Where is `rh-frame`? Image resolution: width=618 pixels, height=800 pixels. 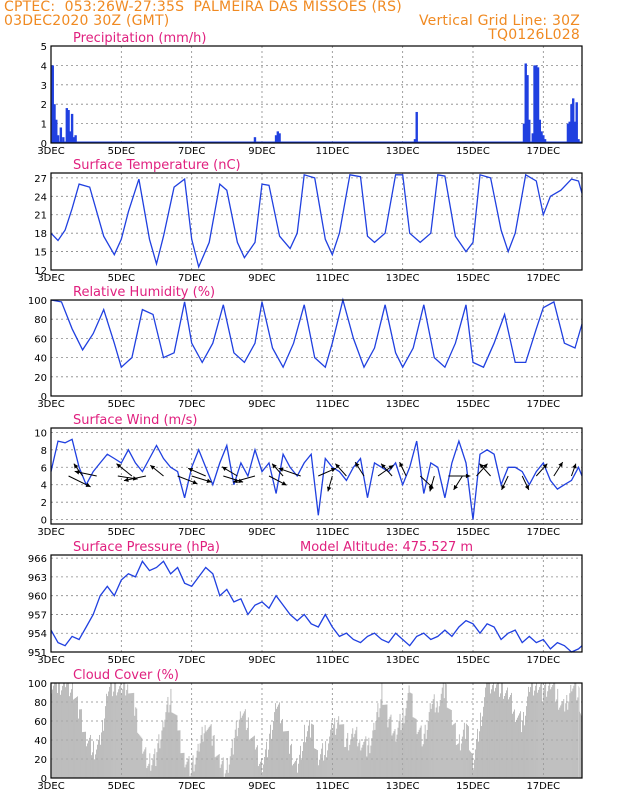 rh-frame is located at coordinates (316, 348).